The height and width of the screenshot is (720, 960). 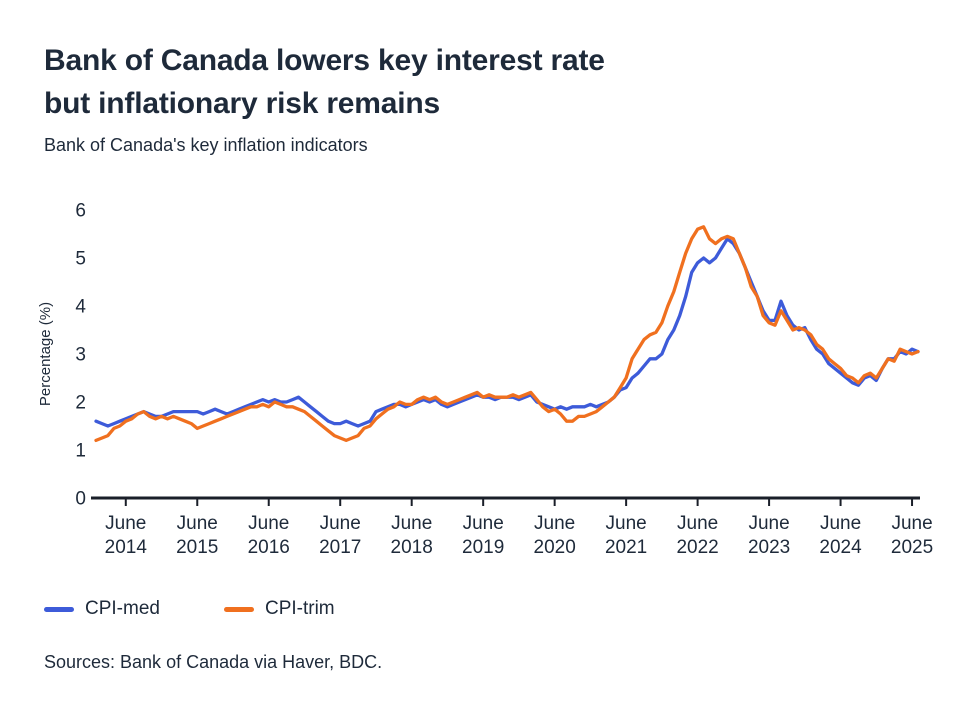 What do you see at coordinates (122, 608) in the screenshot?
I see `legend-label-cpi-med: CPI-med` at bounding box center [122, 608].